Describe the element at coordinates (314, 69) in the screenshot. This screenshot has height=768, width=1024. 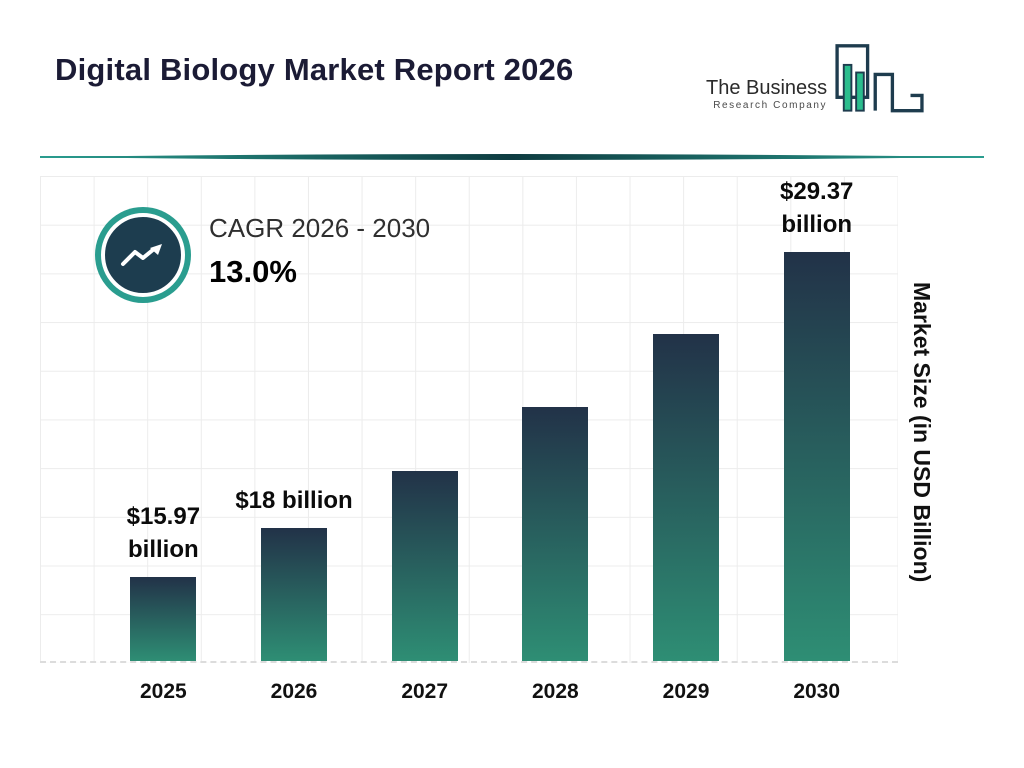
I see `page-title: Digital Biology Market Report 2026` at that location.